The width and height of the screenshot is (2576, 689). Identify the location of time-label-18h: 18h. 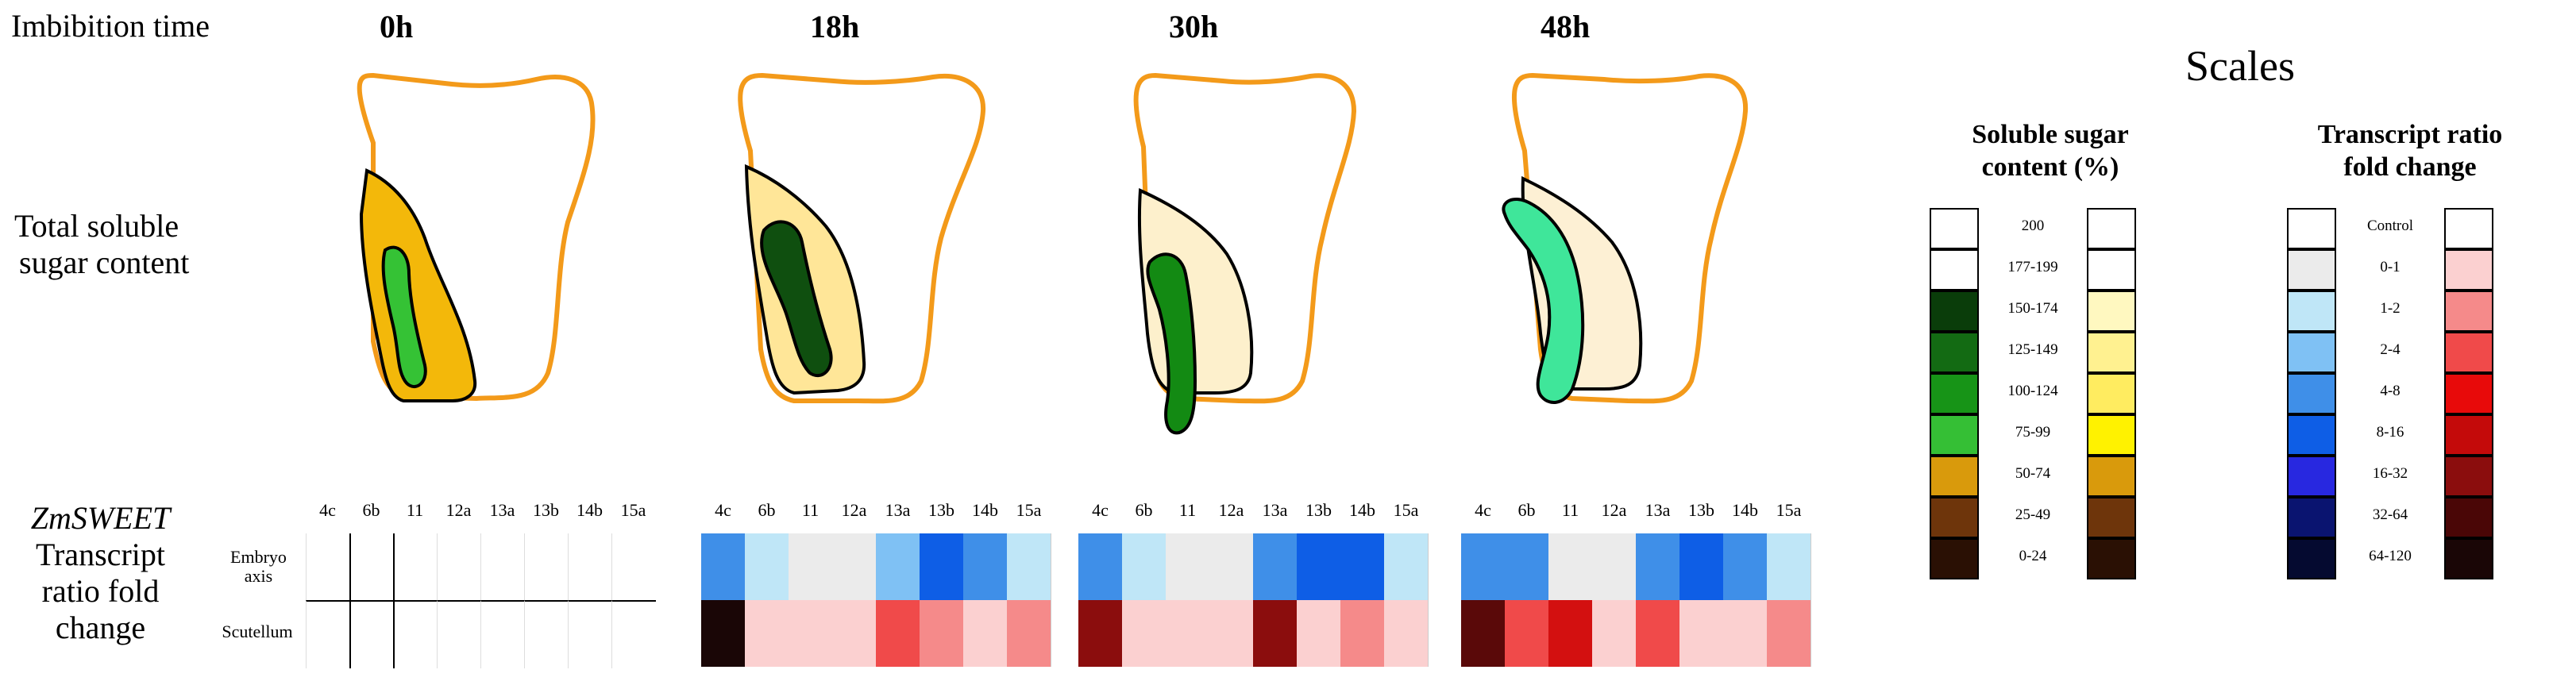
(835, 26).